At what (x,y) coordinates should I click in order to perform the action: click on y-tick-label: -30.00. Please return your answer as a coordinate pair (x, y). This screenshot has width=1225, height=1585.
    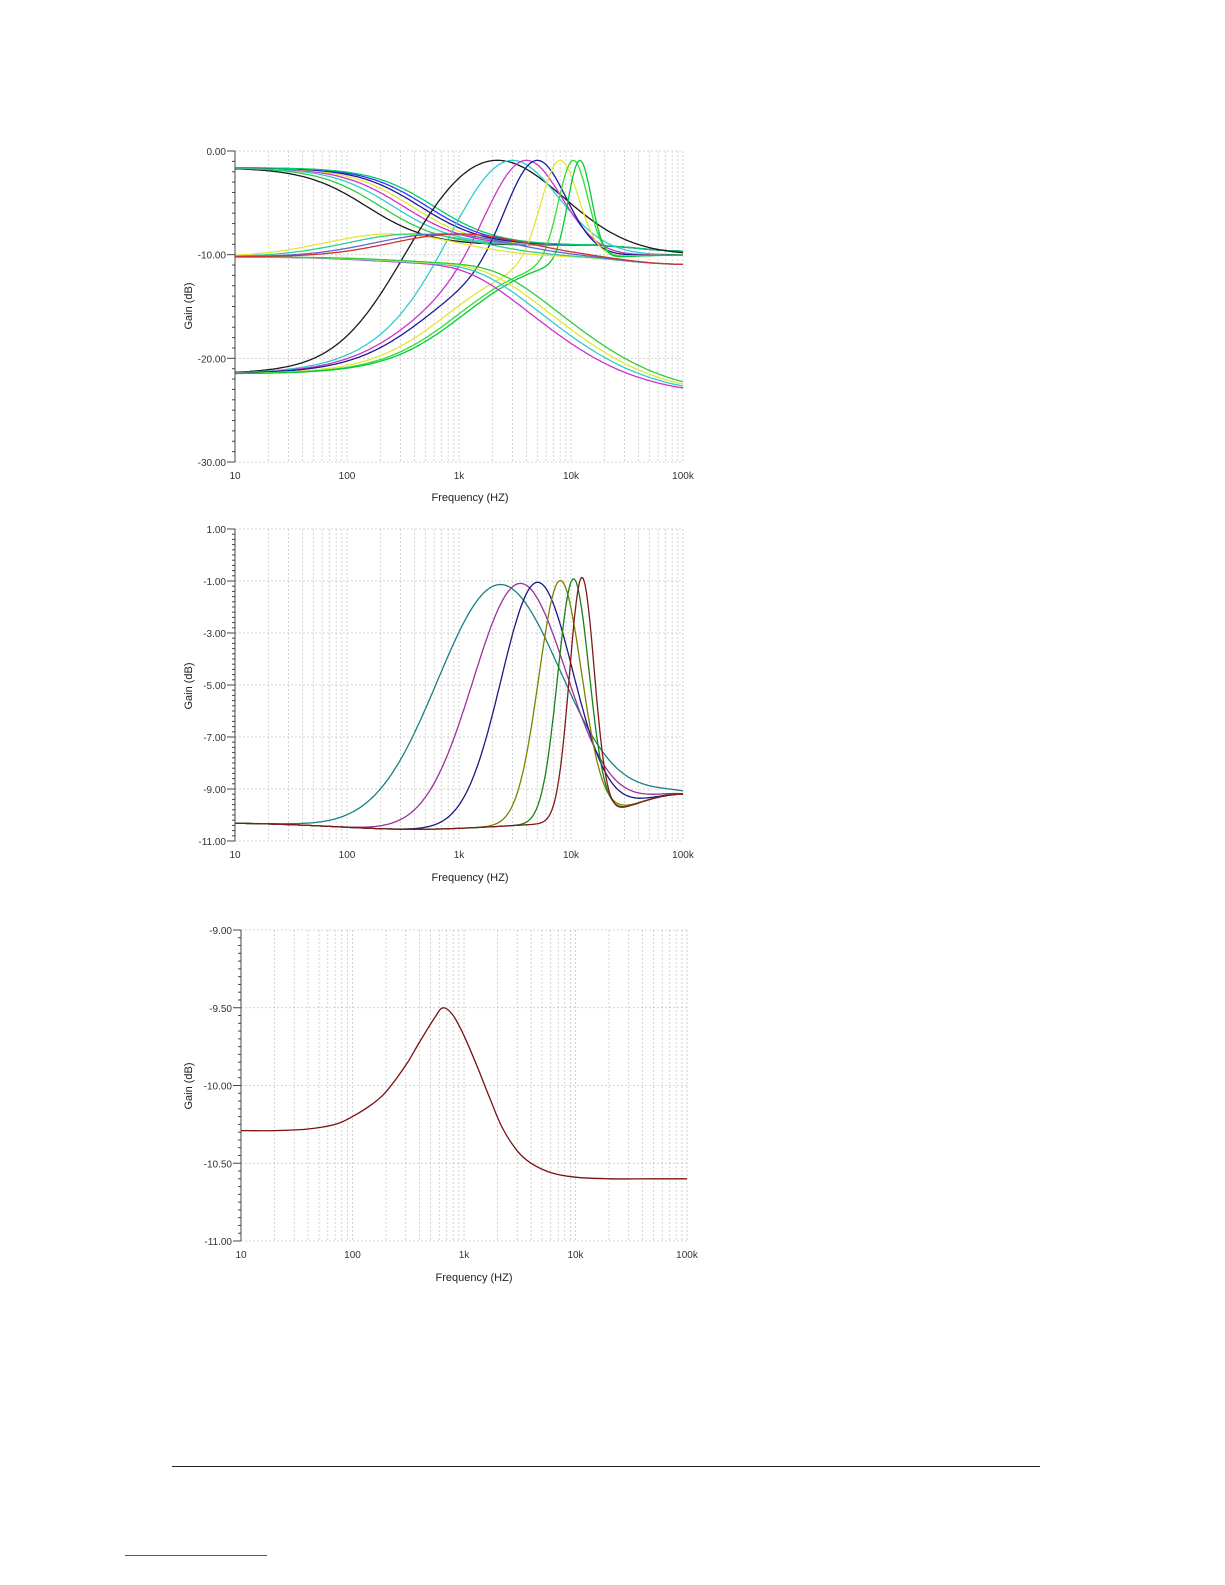
    Looking at the image, I should click on (212, 463).